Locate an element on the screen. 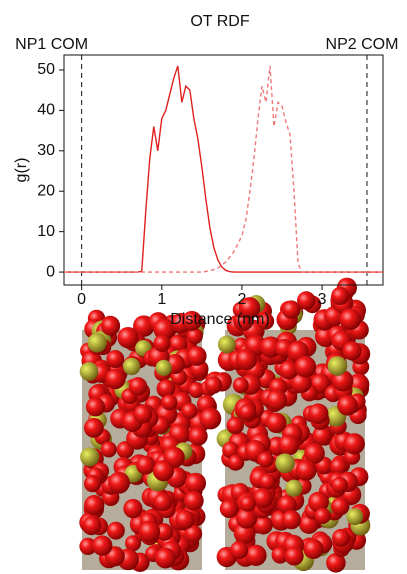  y-axis-label: g(r) is located at coordinates (21, 170).